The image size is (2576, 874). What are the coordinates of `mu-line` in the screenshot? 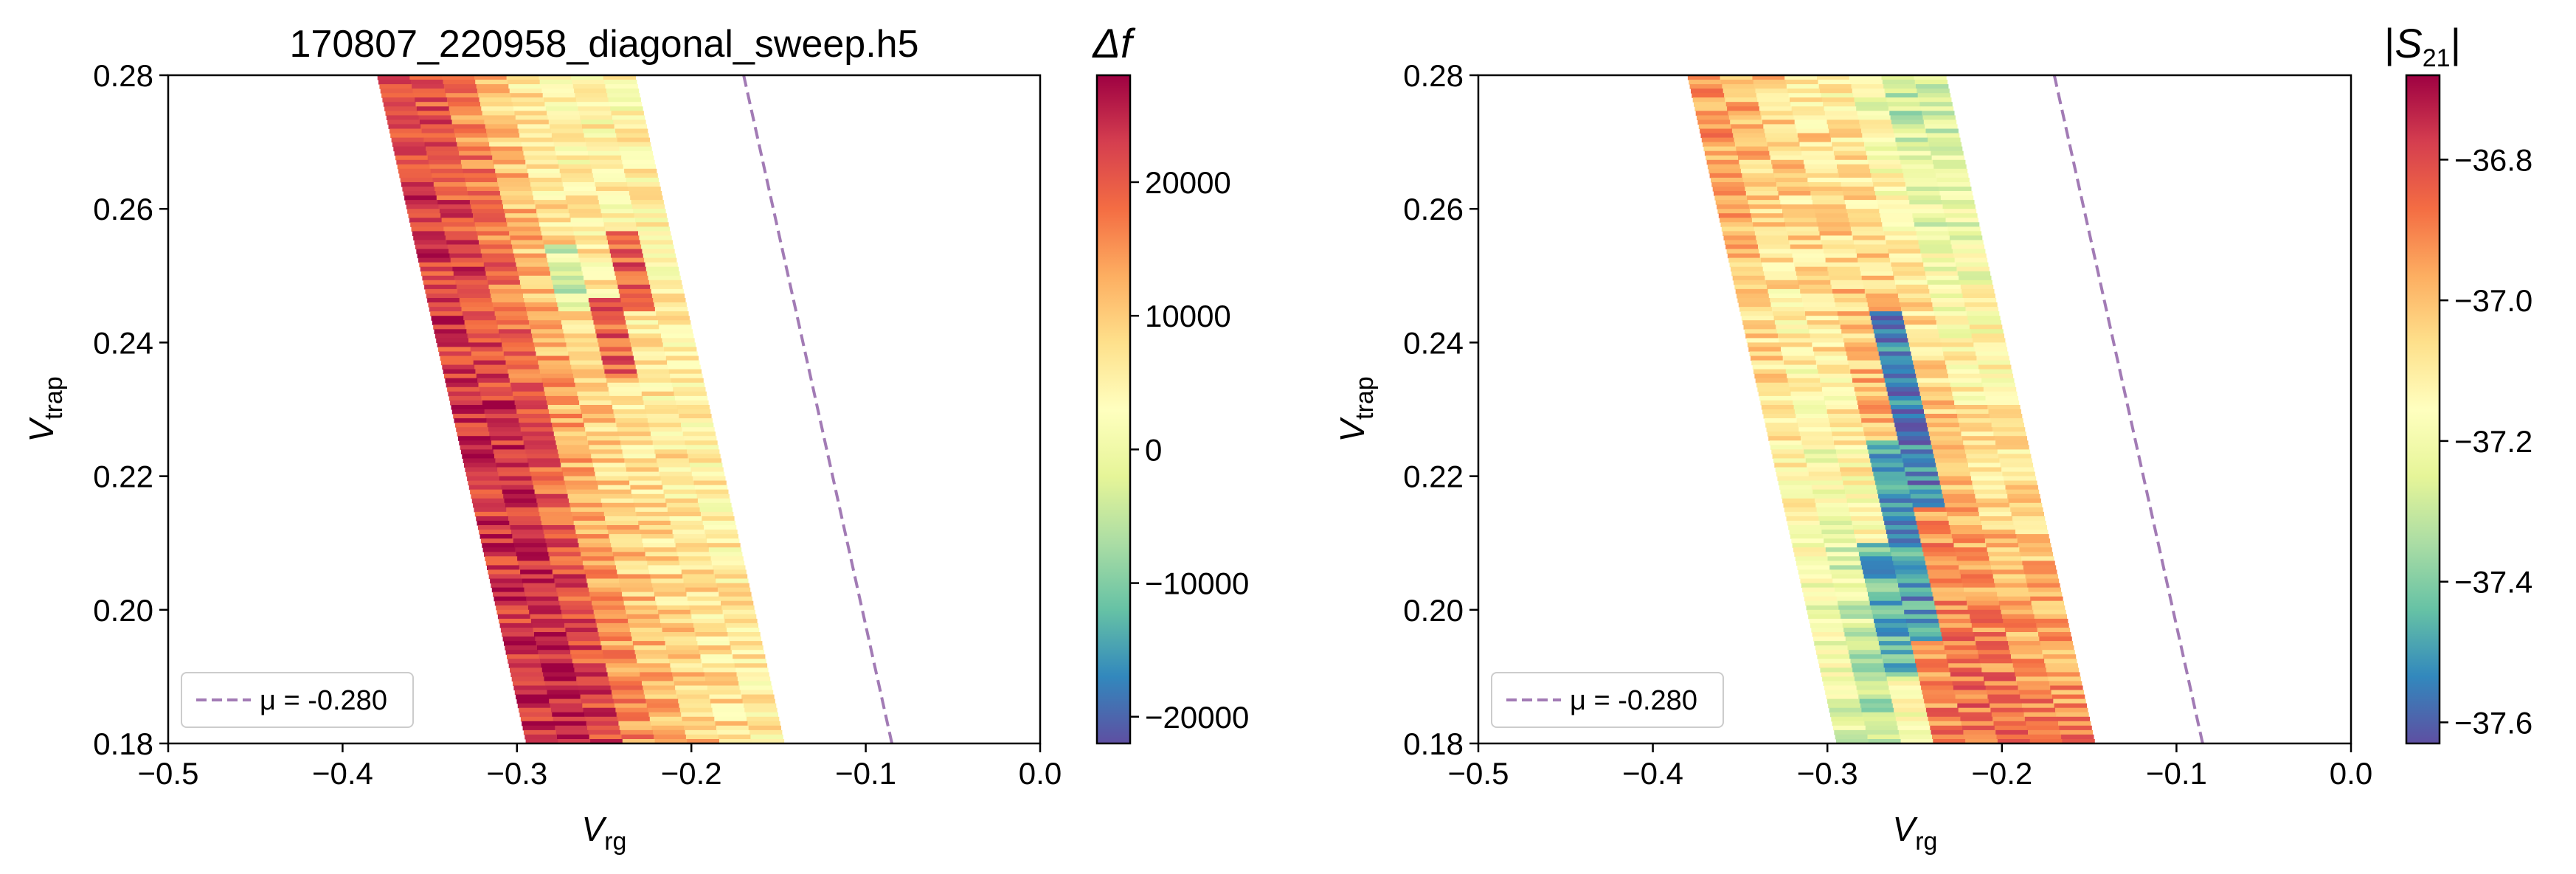 It's located at (2128, 409).